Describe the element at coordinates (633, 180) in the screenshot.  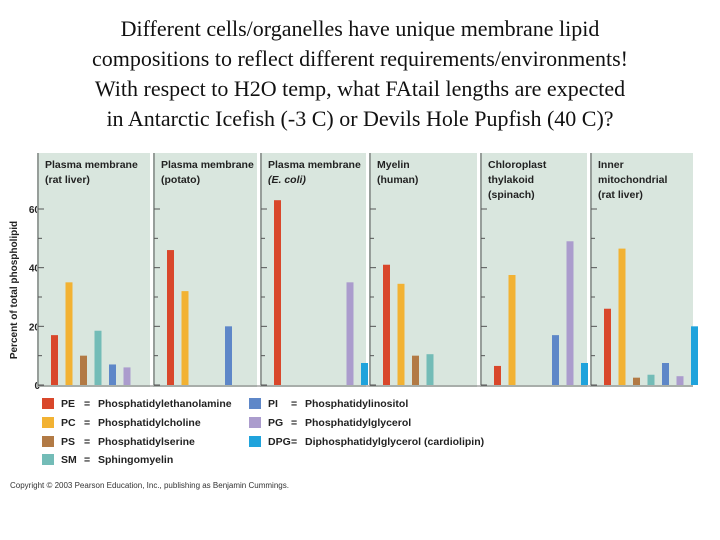
I see `panel-title-line: mitochondrial` at that location.